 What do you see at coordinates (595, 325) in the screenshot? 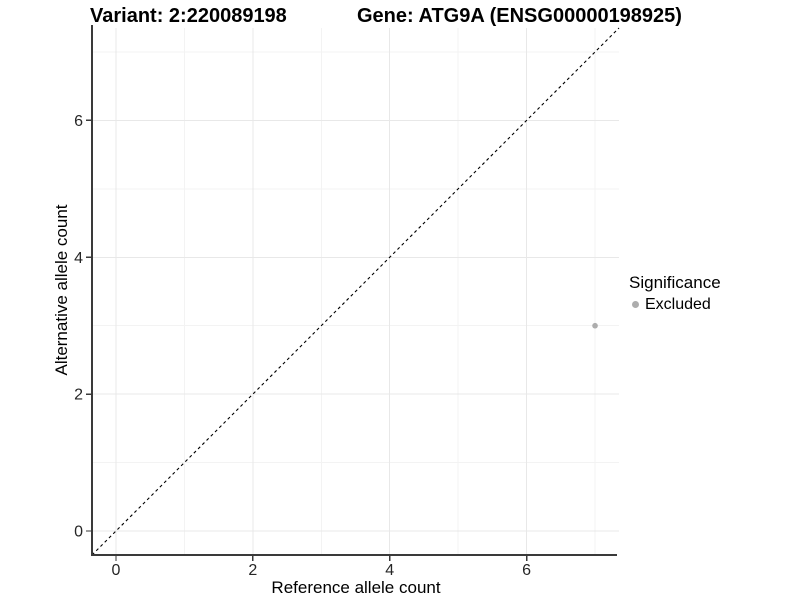
I see `data-point` at bounding box center [595, 325].